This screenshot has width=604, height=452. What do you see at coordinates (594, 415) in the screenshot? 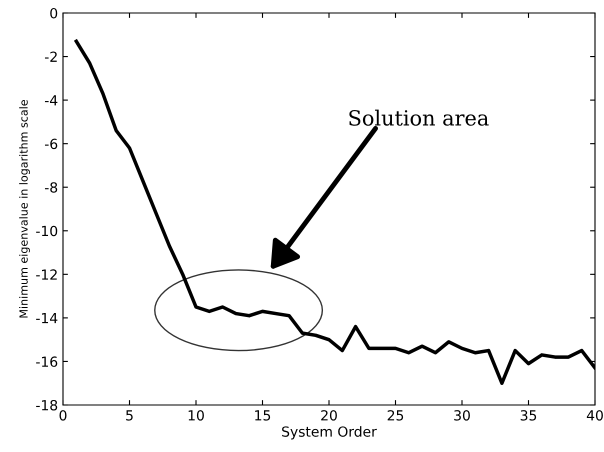
I see `x-tick-label: 40` at bounding box center [594, 415].